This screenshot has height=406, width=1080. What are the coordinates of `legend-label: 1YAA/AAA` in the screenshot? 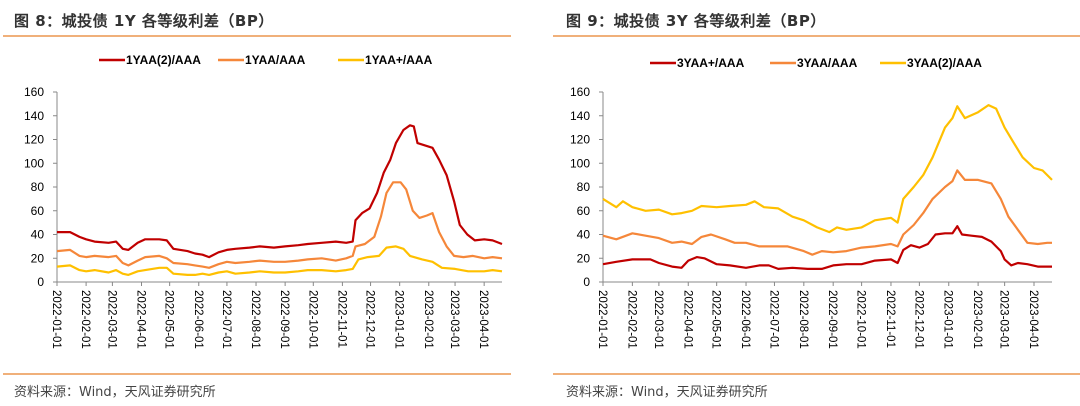 It's located at (275, 60).